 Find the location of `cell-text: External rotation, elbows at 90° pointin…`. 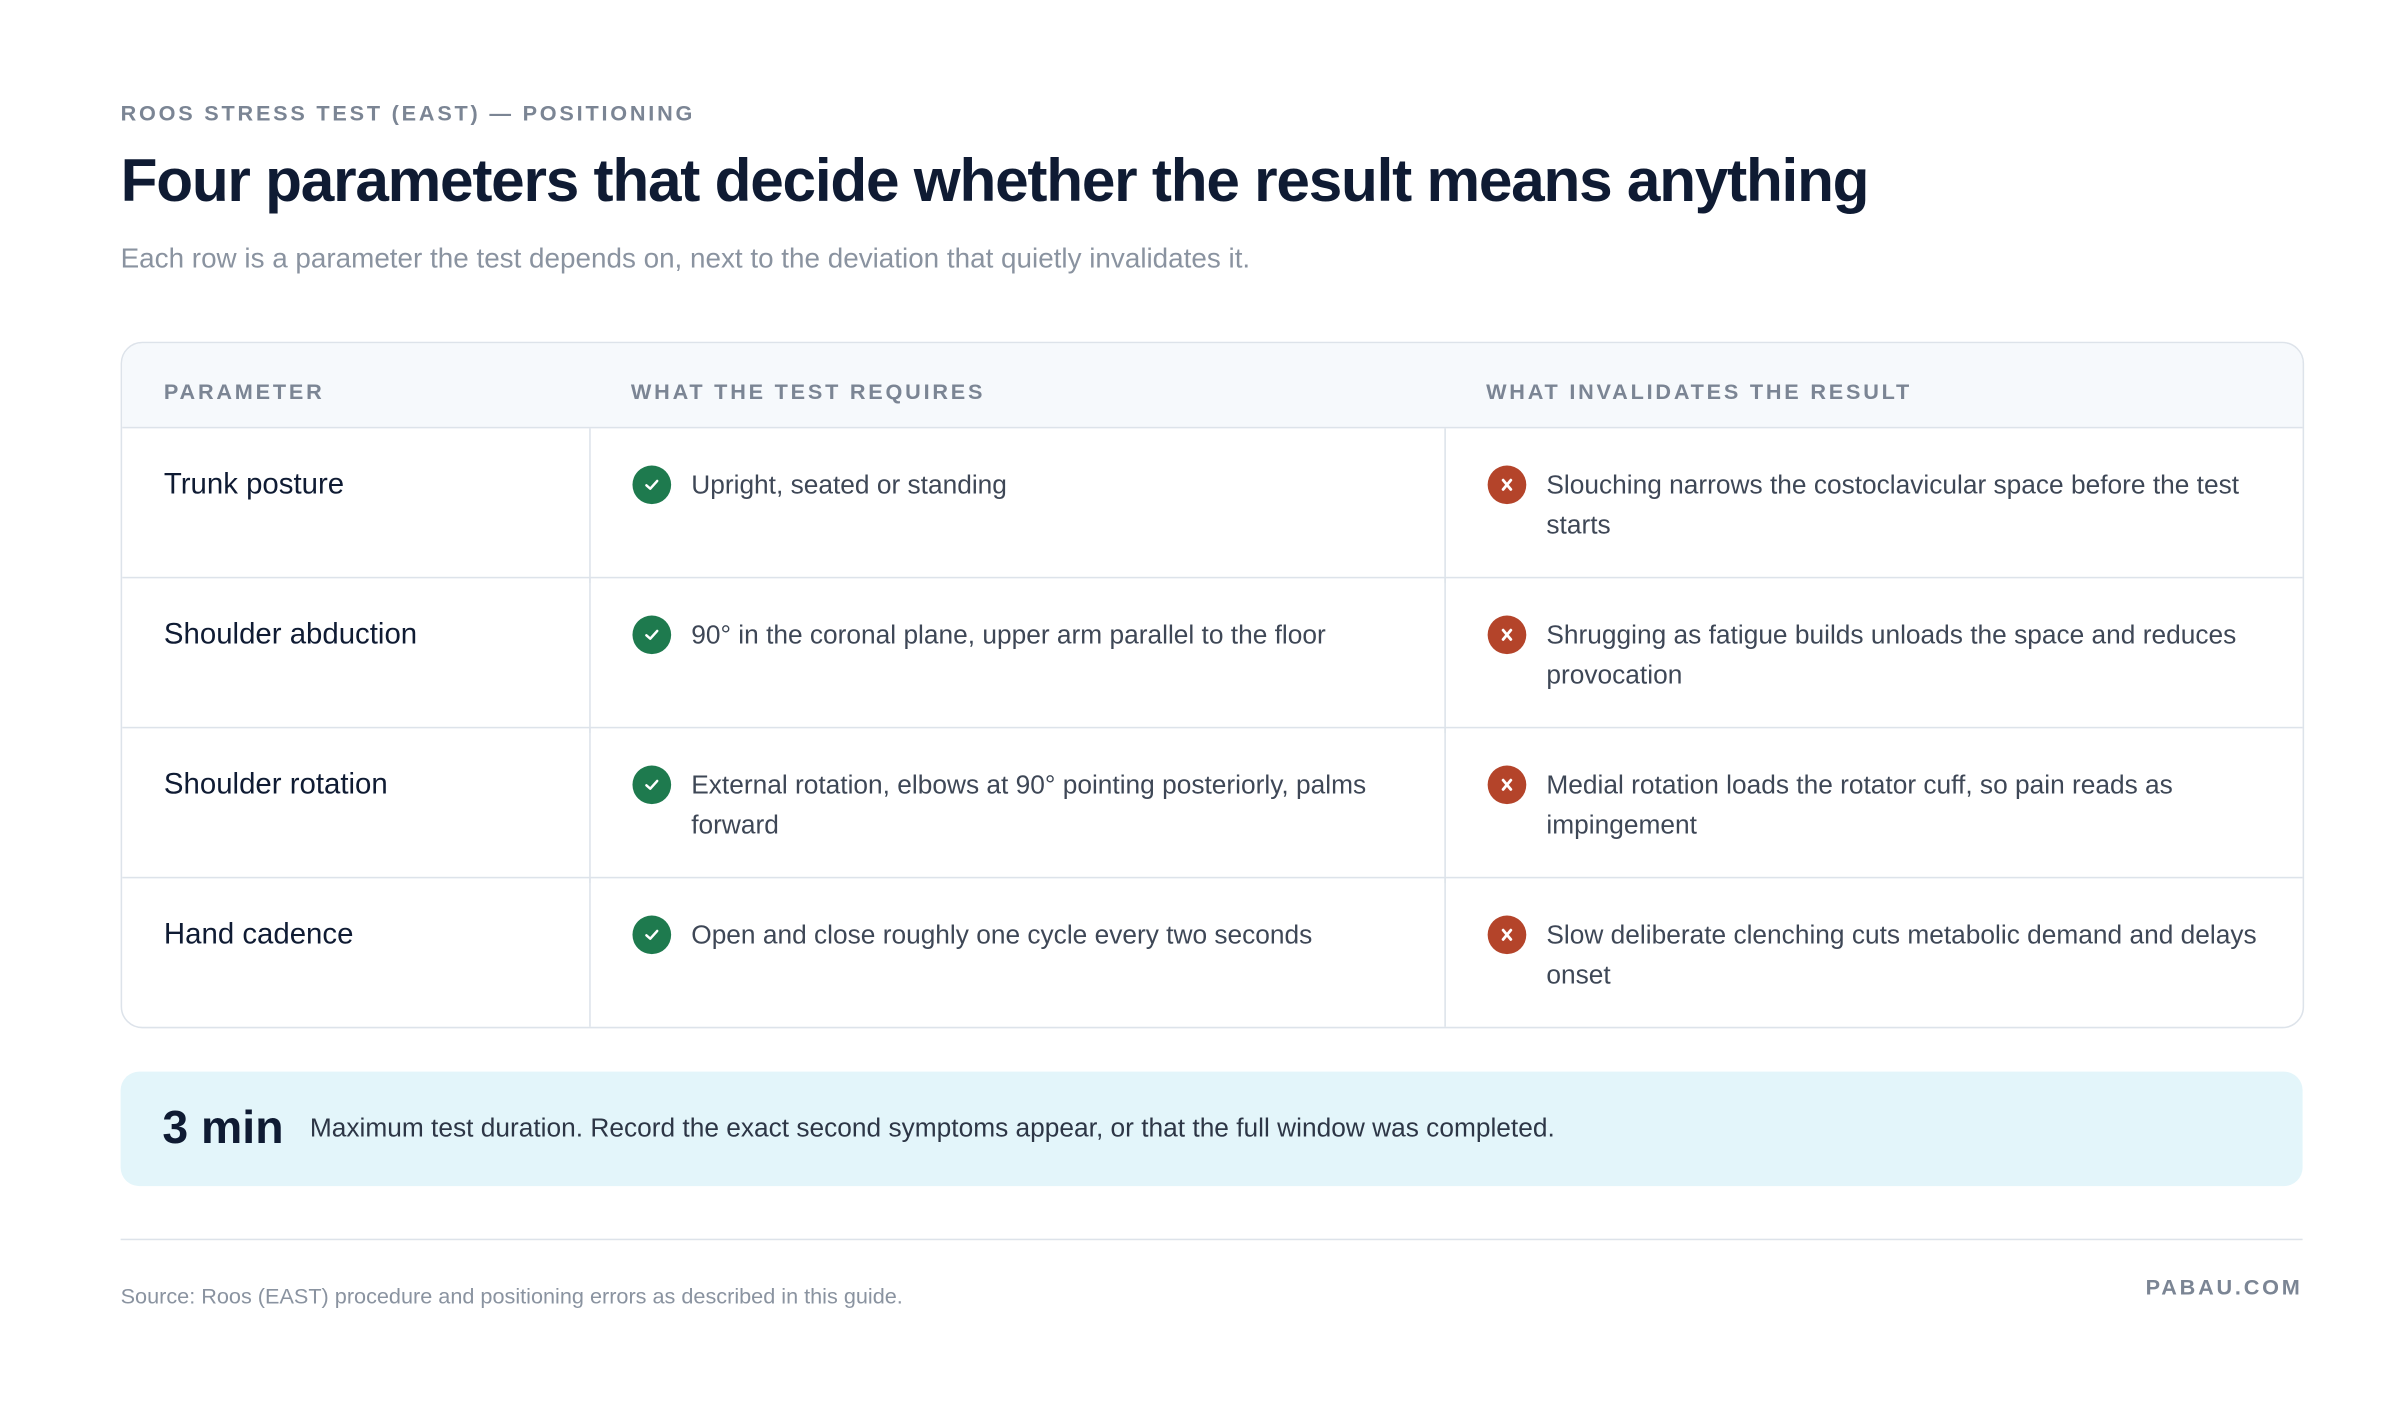

cell-text: External rotation, elbows at 90° pointin… is located at coordinates (1029, 805).